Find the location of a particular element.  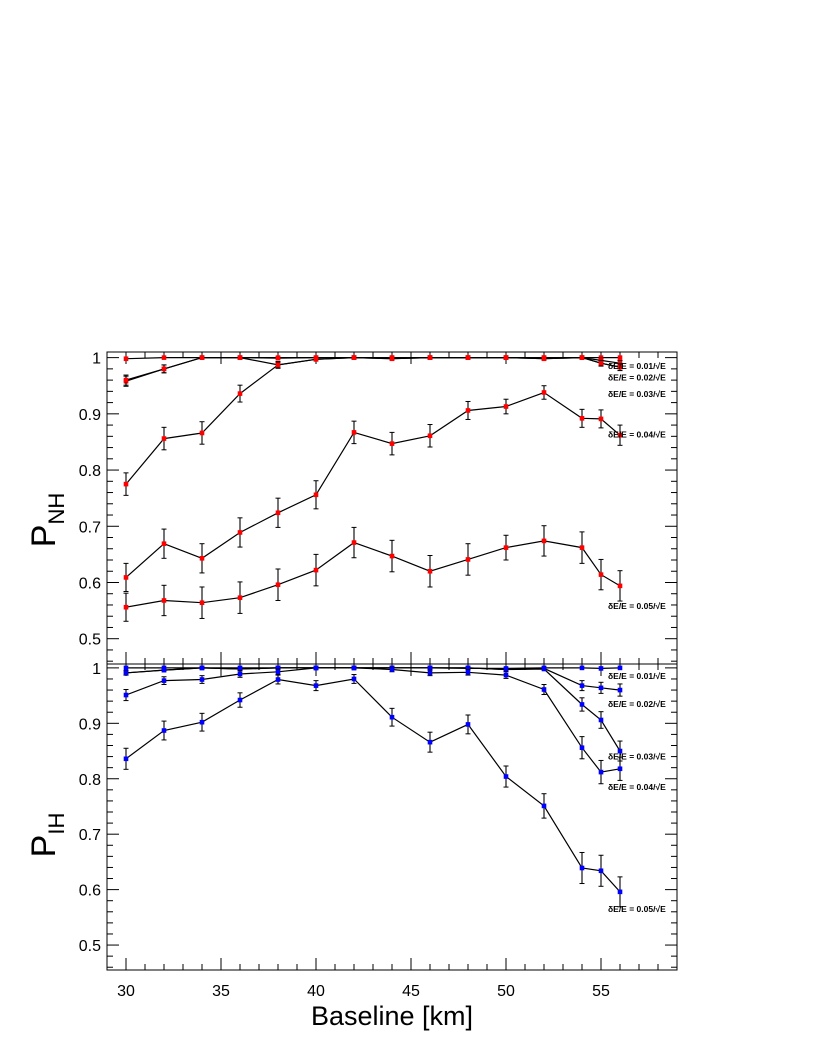

series-label: δE/E = 0.02/√E is located at coordinates (637, 377).